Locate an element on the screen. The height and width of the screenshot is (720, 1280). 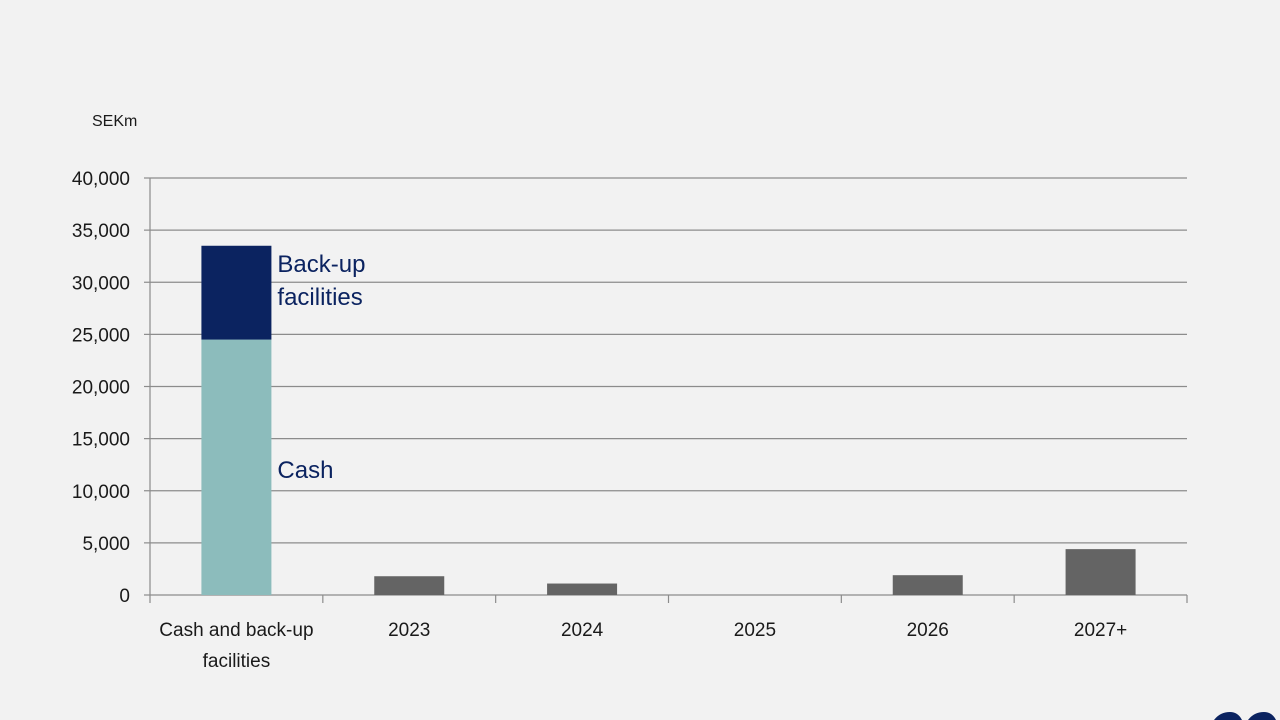
y-tick-label: 35,000 is located at coordinates (101, 231).